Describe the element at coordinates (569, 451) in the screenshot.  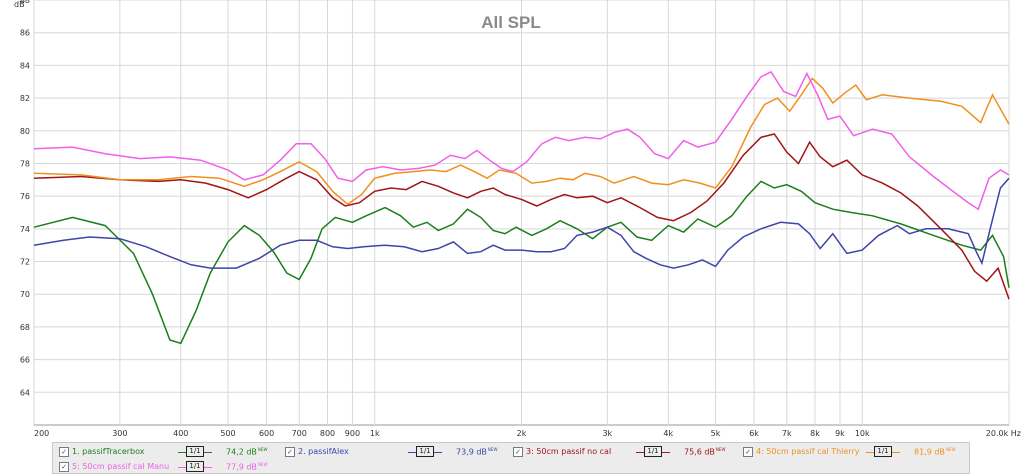
I see `legend-label: 3: 50cm passif no cal` at that location.